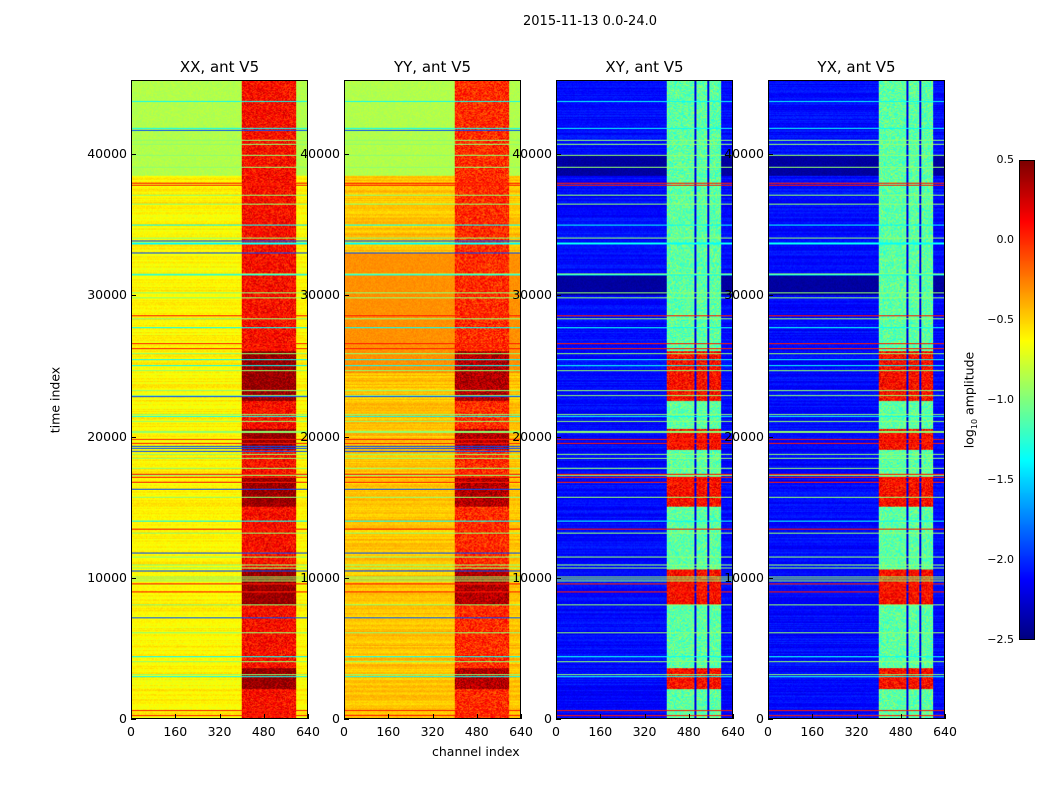  I want to click on panel-title-1: YY, ant V5, so click(432, 67).